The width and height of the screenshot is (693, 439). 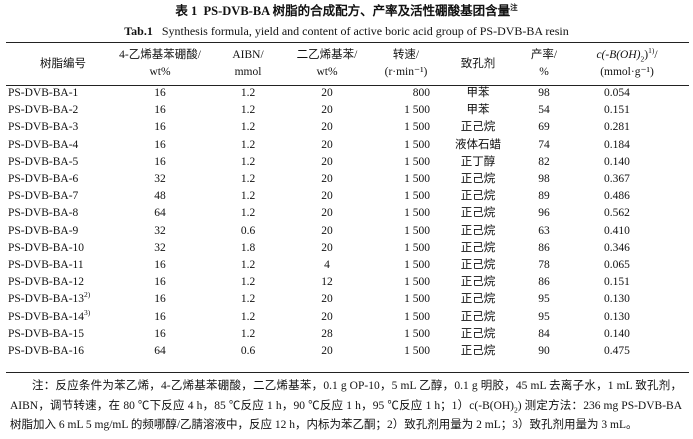 What do you see at coordinates (160, 196) in the screenshot?
I see `cell-text: 48` at bounding box center [160, 196].